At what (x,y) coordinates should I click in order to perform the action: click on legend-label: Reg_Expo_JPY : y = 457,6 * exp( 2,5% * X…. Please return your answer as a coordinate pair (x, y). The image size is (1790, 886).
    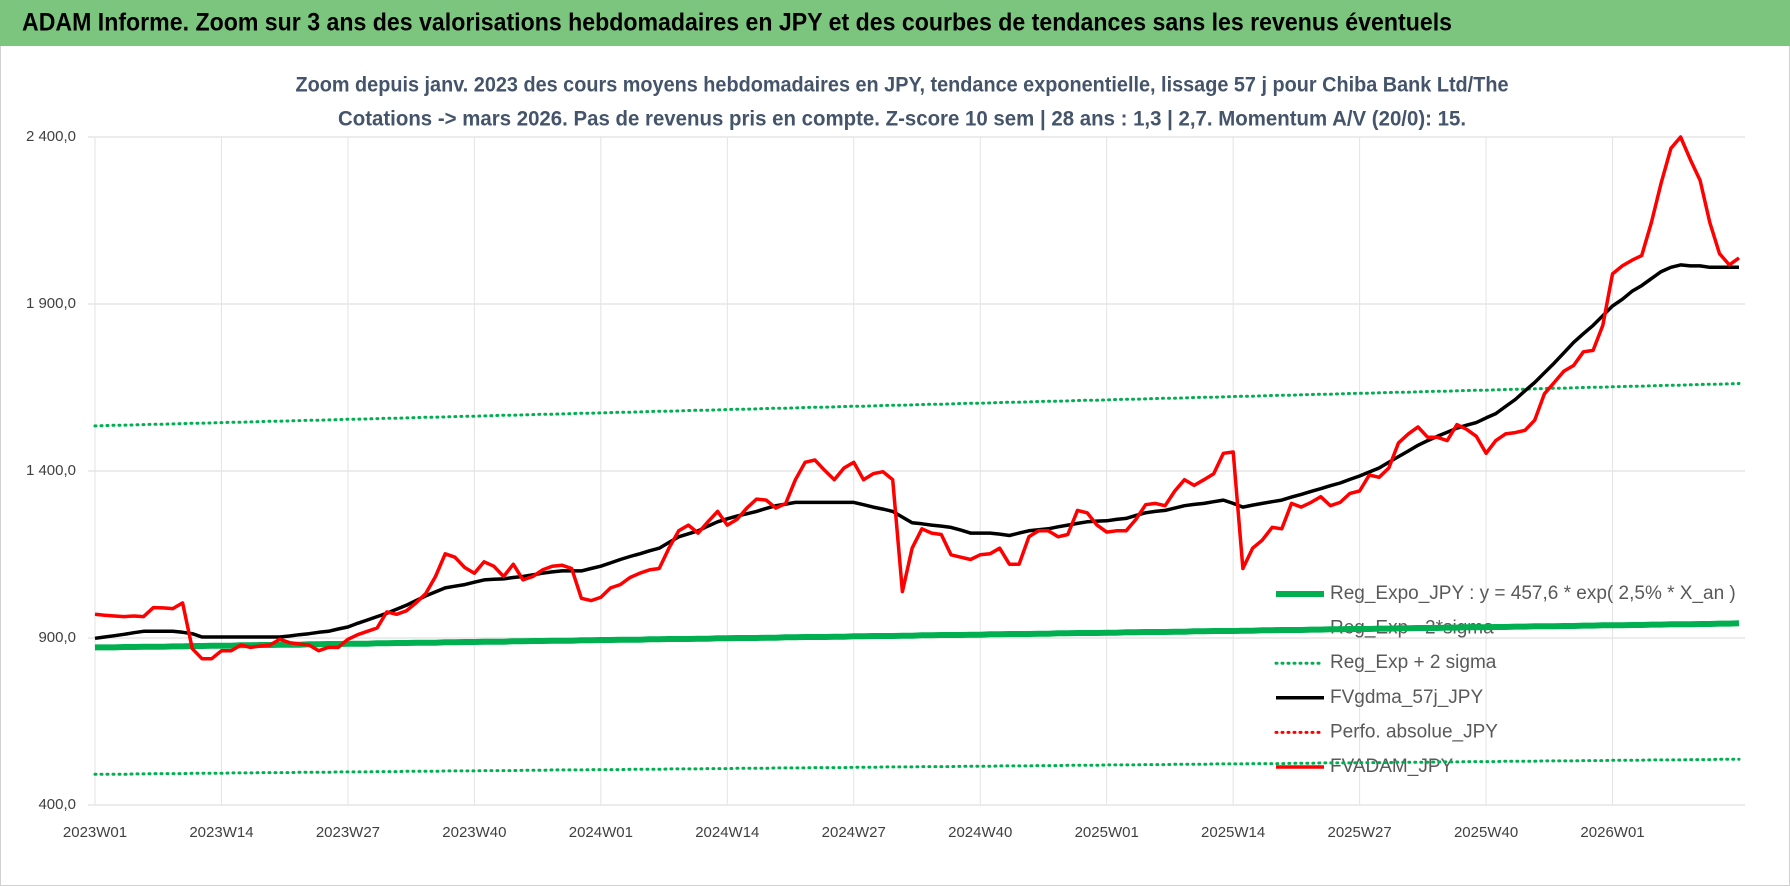
    Looking at the image, I should click on (1533, 593).